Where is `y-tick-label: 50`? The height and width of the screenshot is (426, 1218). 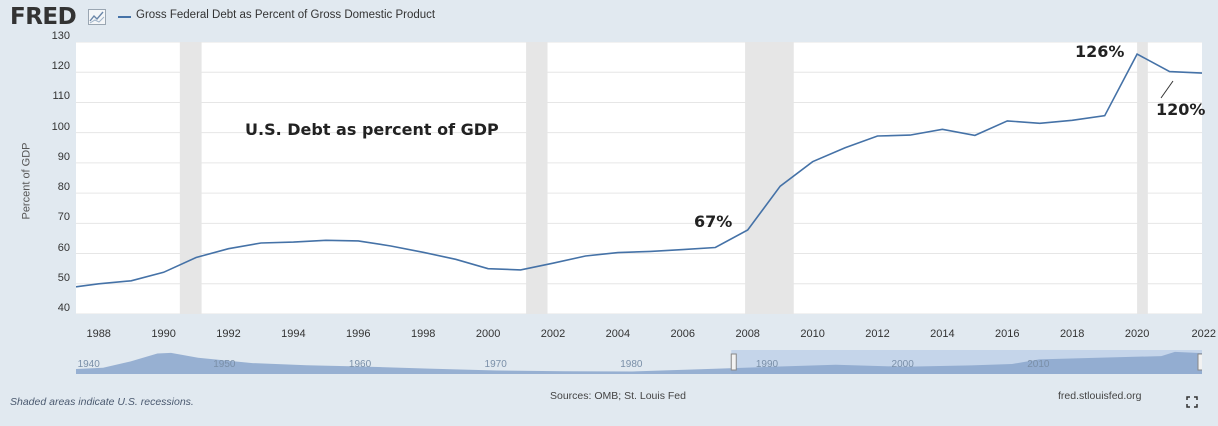 y-tick-label: 50 is located at coordinates (63, 277).